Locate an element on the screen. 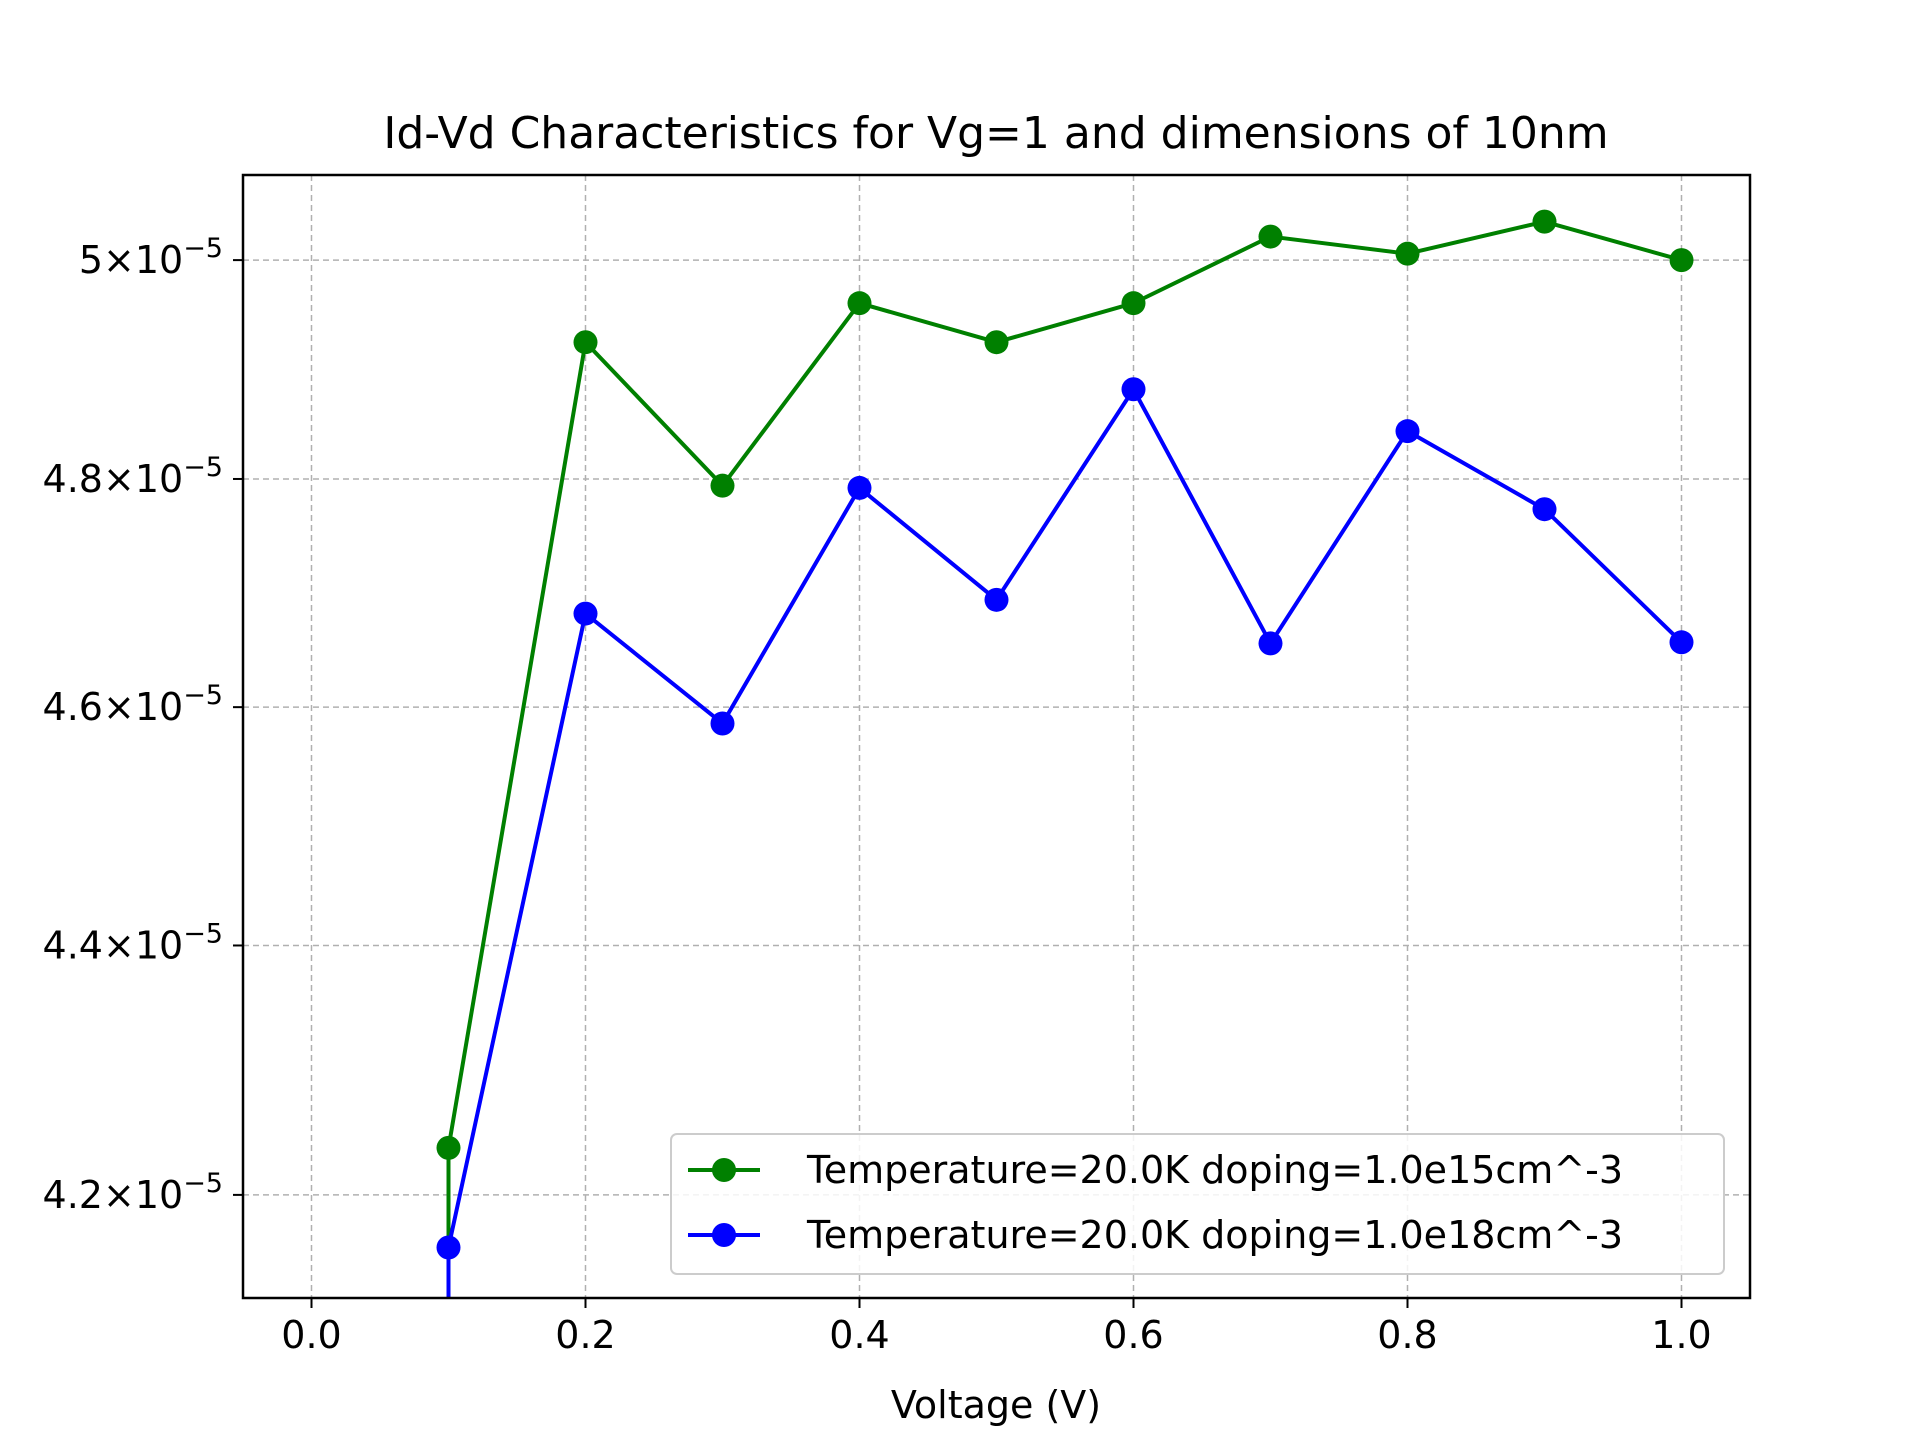  x-tick-label: 0.0 is located at coordinates (311, 1335).